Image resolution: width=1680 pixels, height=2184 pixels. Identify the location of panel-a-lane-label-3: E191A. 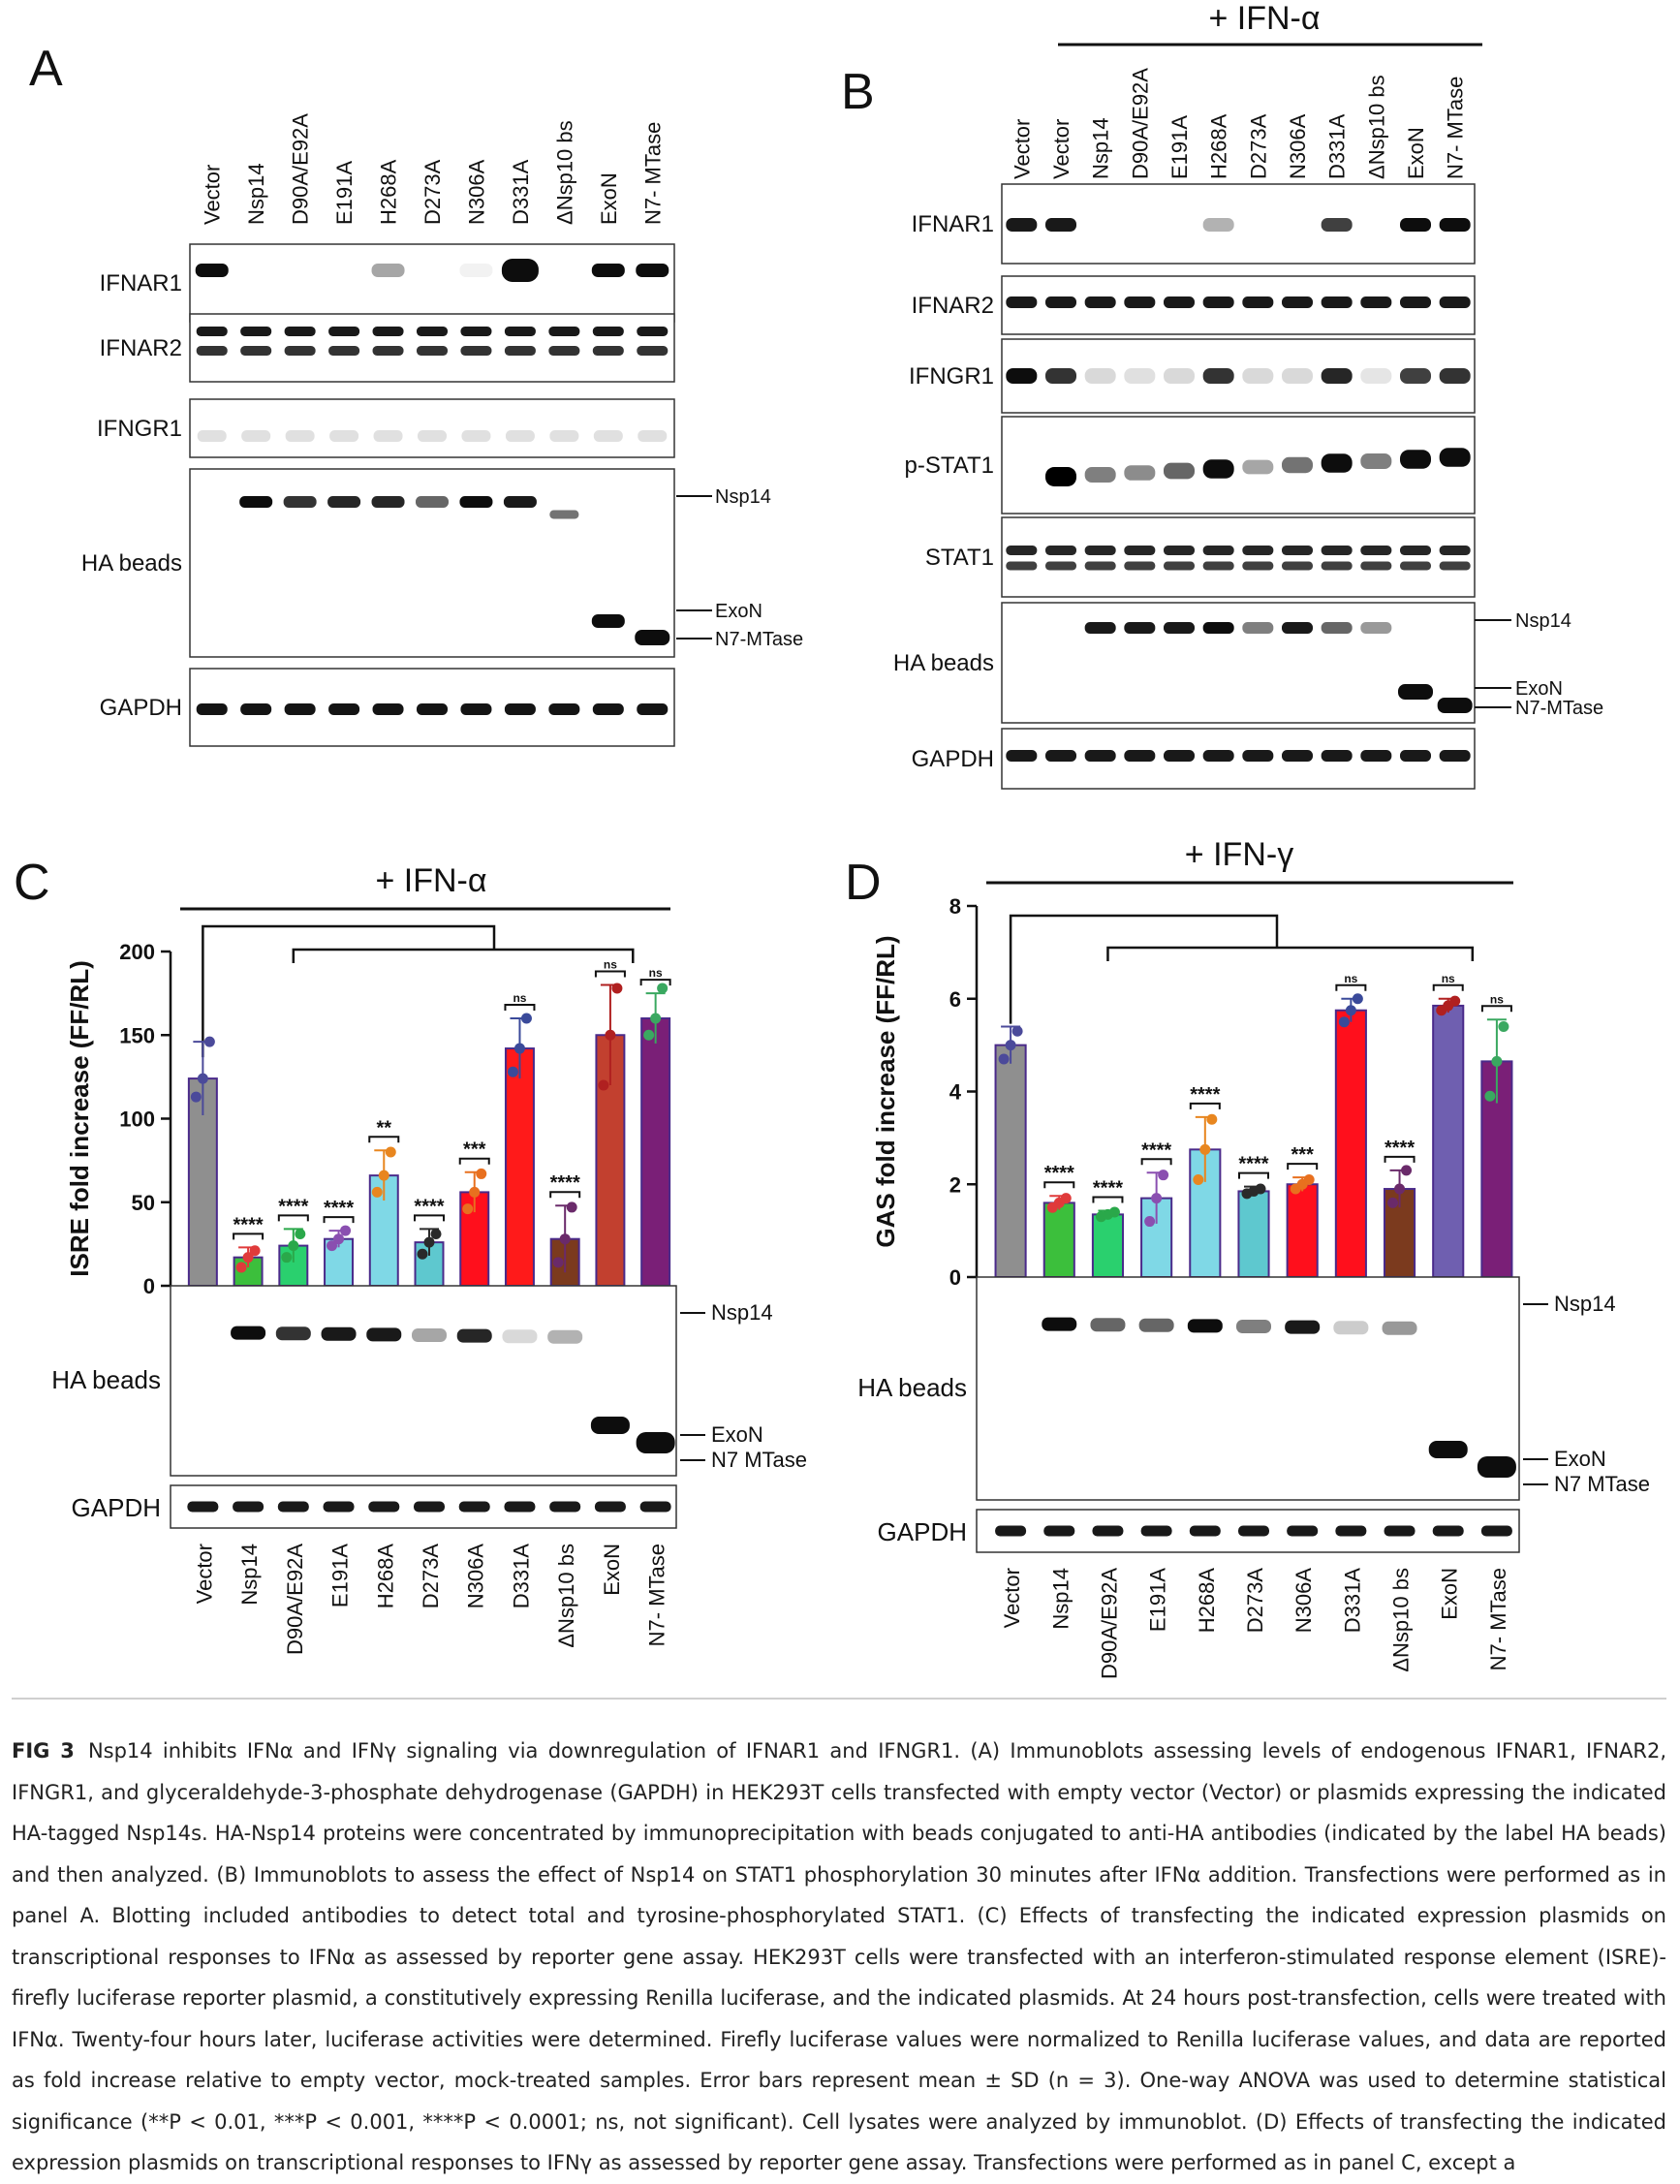
(344, 193).